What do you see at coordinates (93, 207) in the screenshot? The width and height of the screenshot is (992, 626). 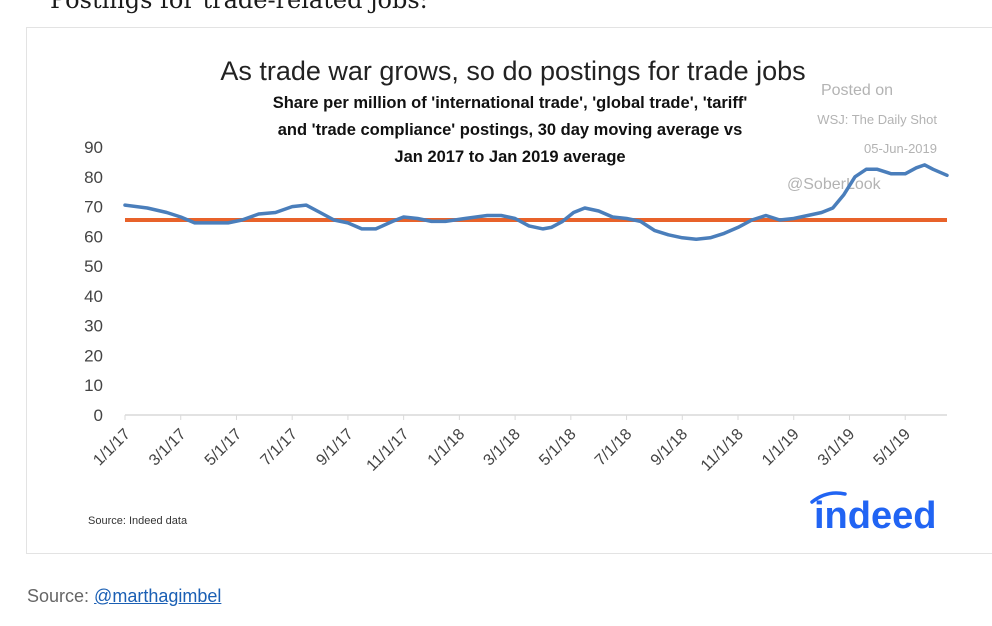 I see `y-tick-label: 70` at bounding box center [93, 207].